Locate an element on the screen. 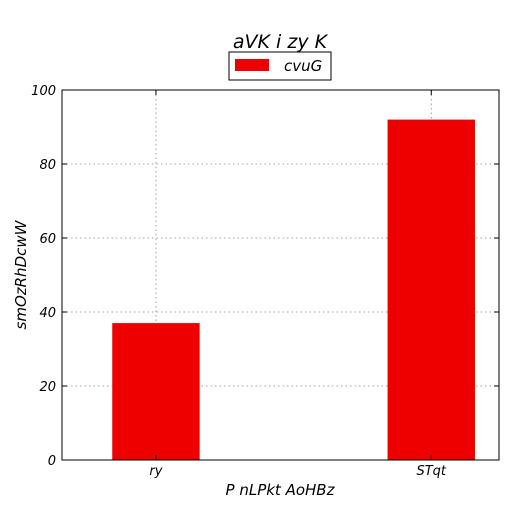 The height and width of the screenshot is (511, 511). y-axis-label: smOzRhDcwW is located at coordinates (21, 274).